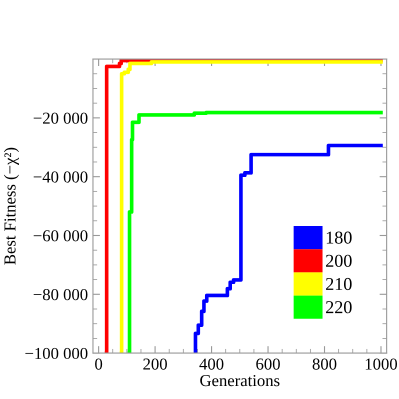  I want to click on y-tick-label: −100 000, so click(56, 354).